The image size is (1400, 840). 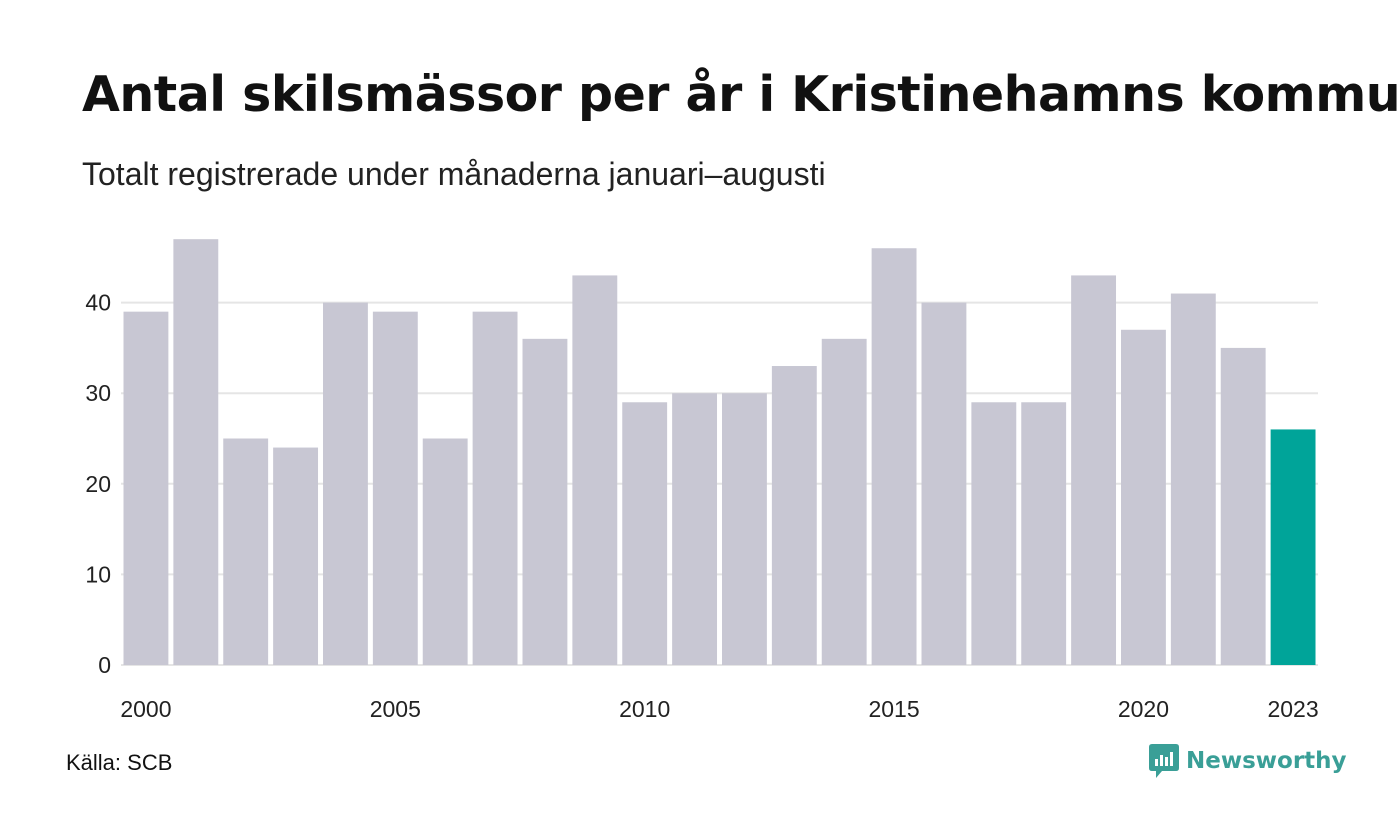 What do you see at coordinates (445, 551) in the screenshot?
I see `bar-2006` at bounding box center [445, 551].